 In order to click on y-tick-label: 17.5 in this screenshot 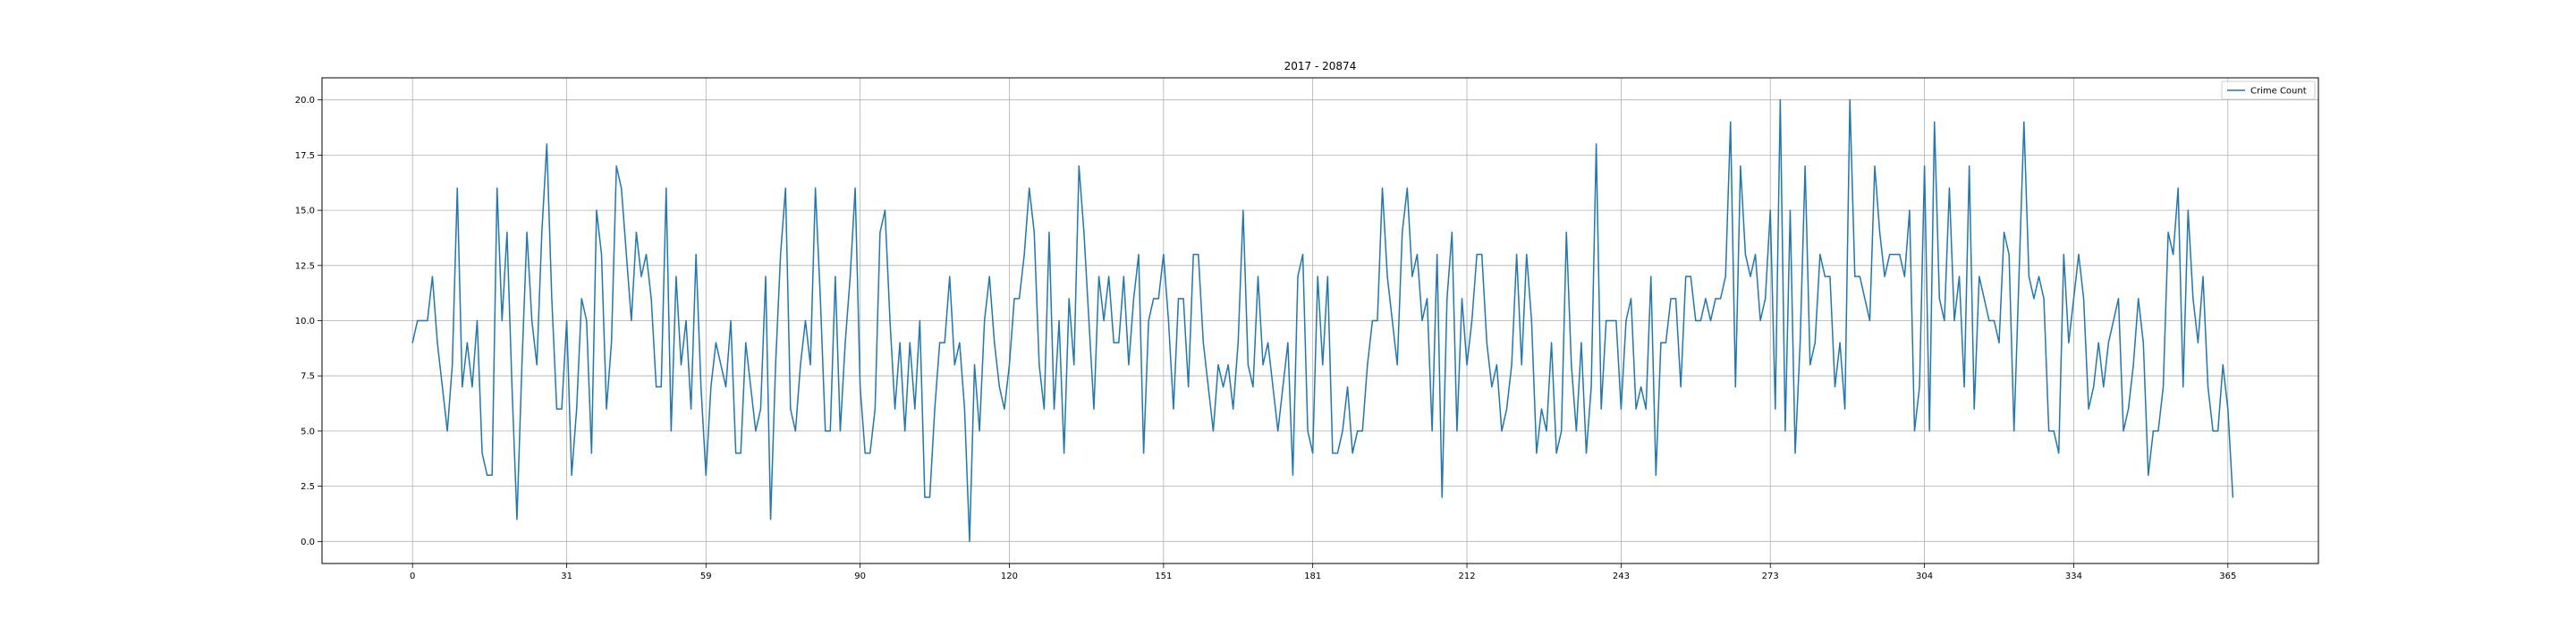, I will do `click(305, 156)`.